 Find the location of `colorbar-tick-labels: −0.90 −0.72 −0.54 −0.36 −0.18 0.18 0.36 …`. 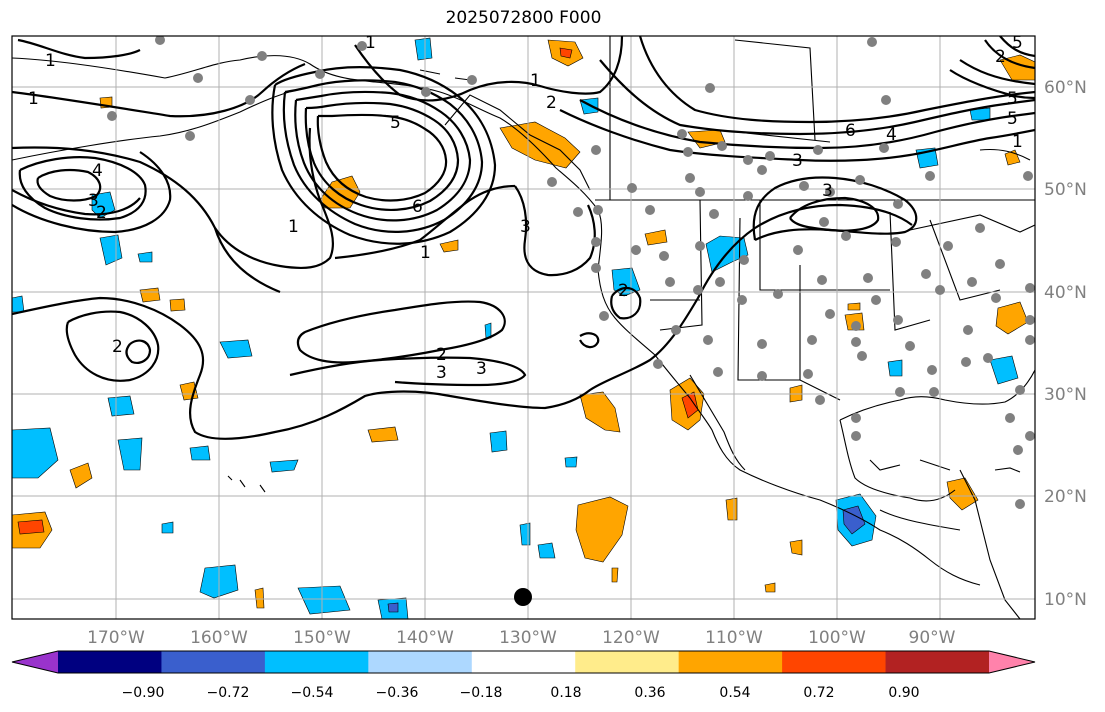

colorbar-tick-labels: −0.90 −0.72 −0.54 −0.36 −0.18 0.18 0.36 … is located at coordinates (521, 693).